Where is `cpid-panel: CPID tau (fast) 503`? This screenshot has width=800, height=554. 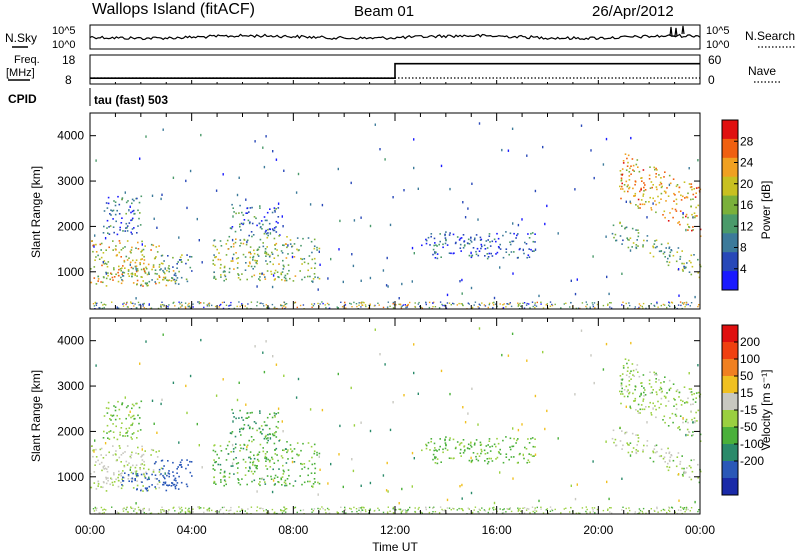 cpid-panel: CPID tau (fast) 503 is located at coordinates (88, 97).